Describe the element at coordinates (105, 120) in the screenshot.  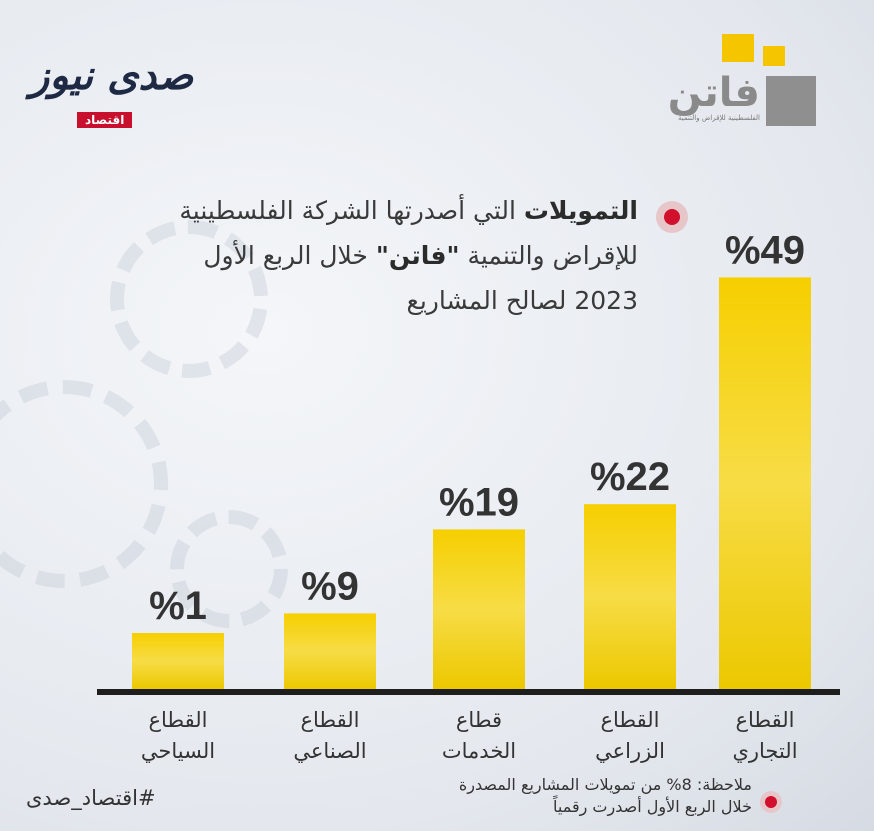
I see `sada-economy-badge: اقتصاد` at that location.